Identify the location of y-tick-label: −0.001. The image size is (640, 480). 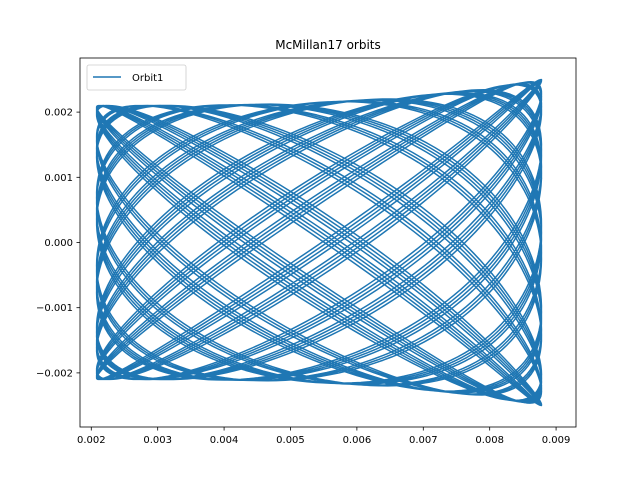
(54, 308).